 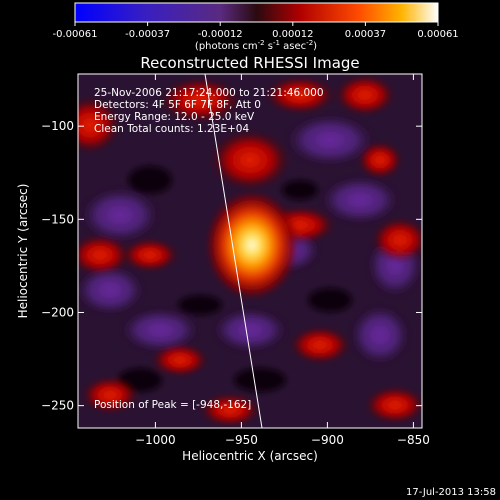 What do you see at coordinates (250, 456) in the screenshot?
I see `x-axis-label: Heliocentric X (arcsec)` at bounding box center [250, 456].